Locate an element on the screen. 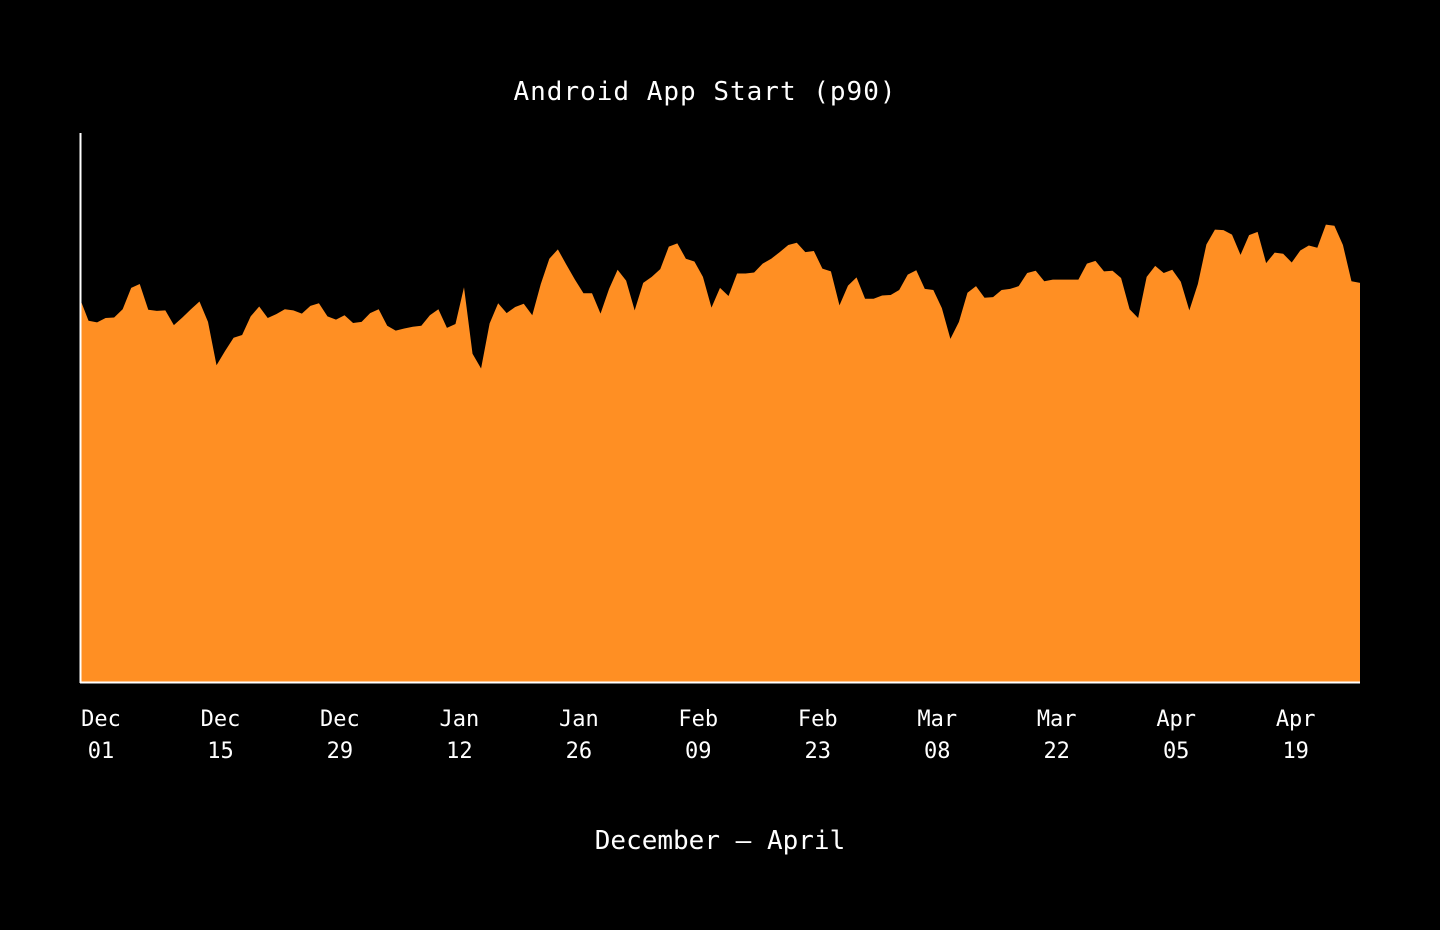 The height and width of the screenshot is (930, 1440). x-tick-label: Feb 09 is located at coordinates (698, 735).